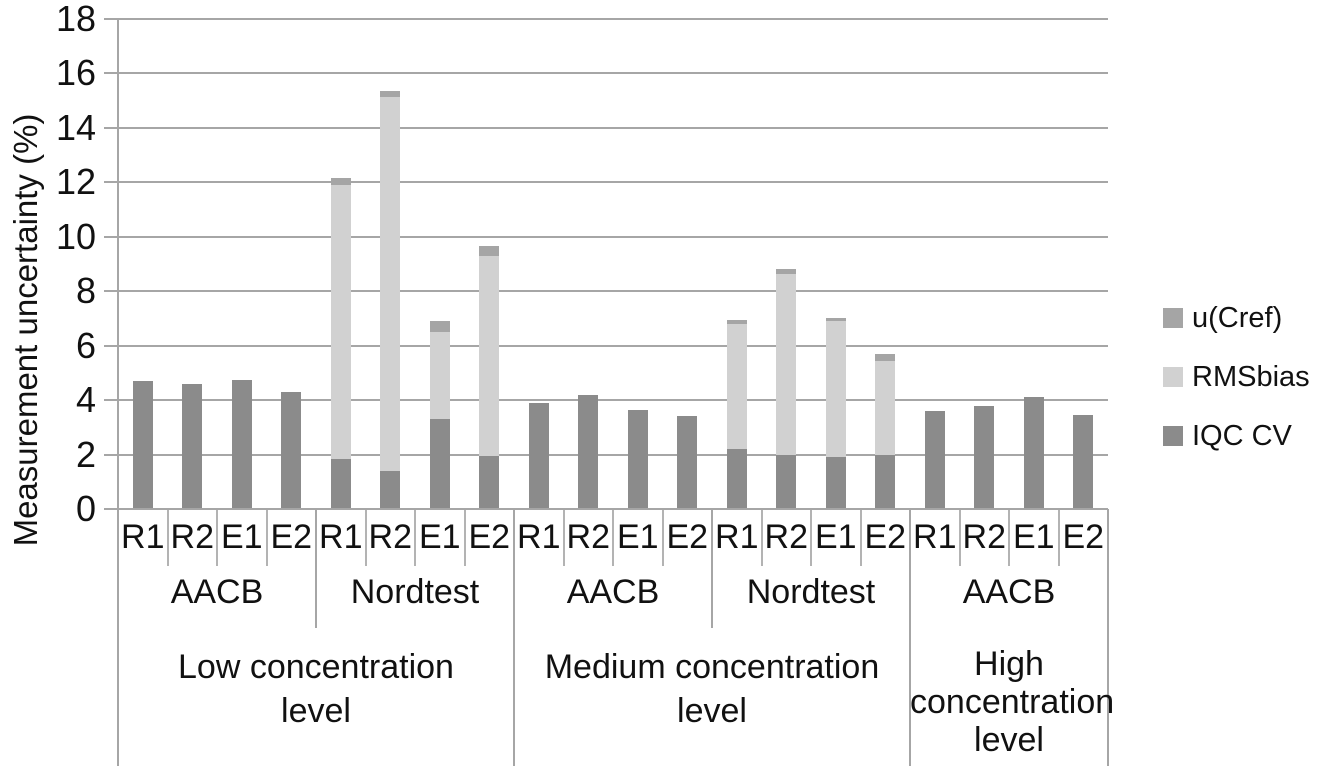 Image resolution: width=1320 pixels, height=768 pixels. What do you see at coordinates (1237, 318) in the screenshot?
I see `legend-label: u(Cref)` at bounding box center [1237, 318].